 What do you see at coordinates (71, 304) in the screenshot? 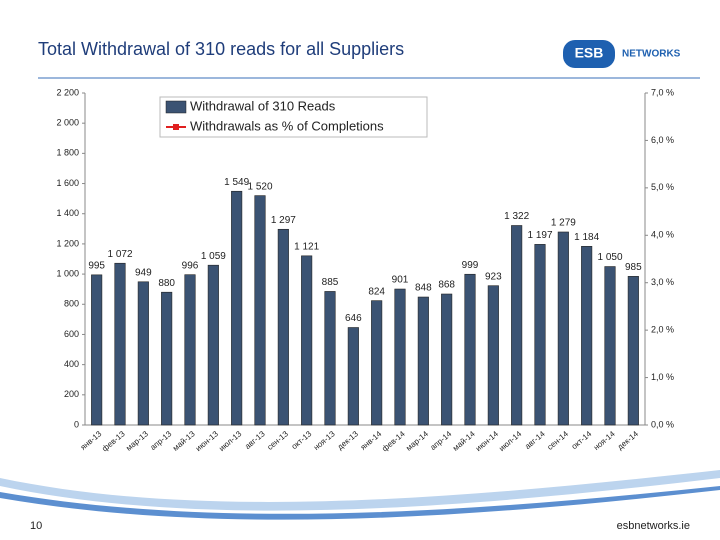
I see `y-tick-label: 800` at bounding box center [71, 304].